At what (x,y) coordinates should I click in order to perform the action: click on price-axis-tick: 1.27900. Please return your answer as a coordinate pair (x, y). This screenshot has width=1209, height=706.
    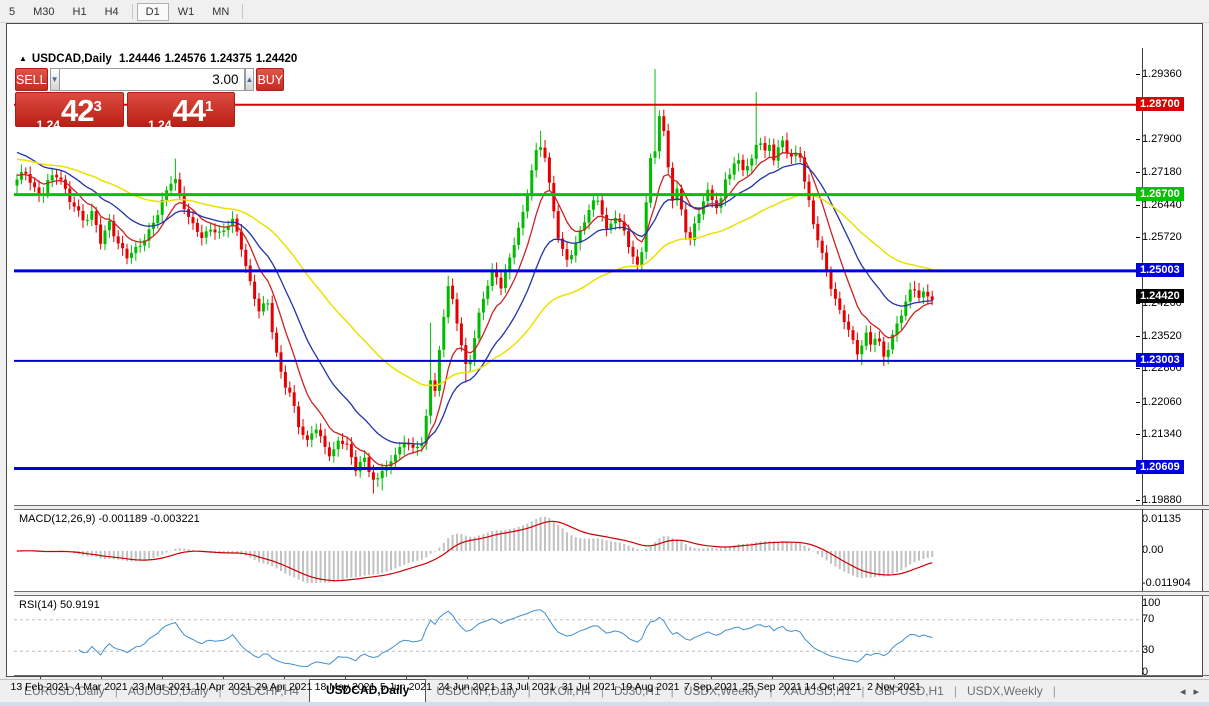
    Looking at the image, I should click on (1159, 139).